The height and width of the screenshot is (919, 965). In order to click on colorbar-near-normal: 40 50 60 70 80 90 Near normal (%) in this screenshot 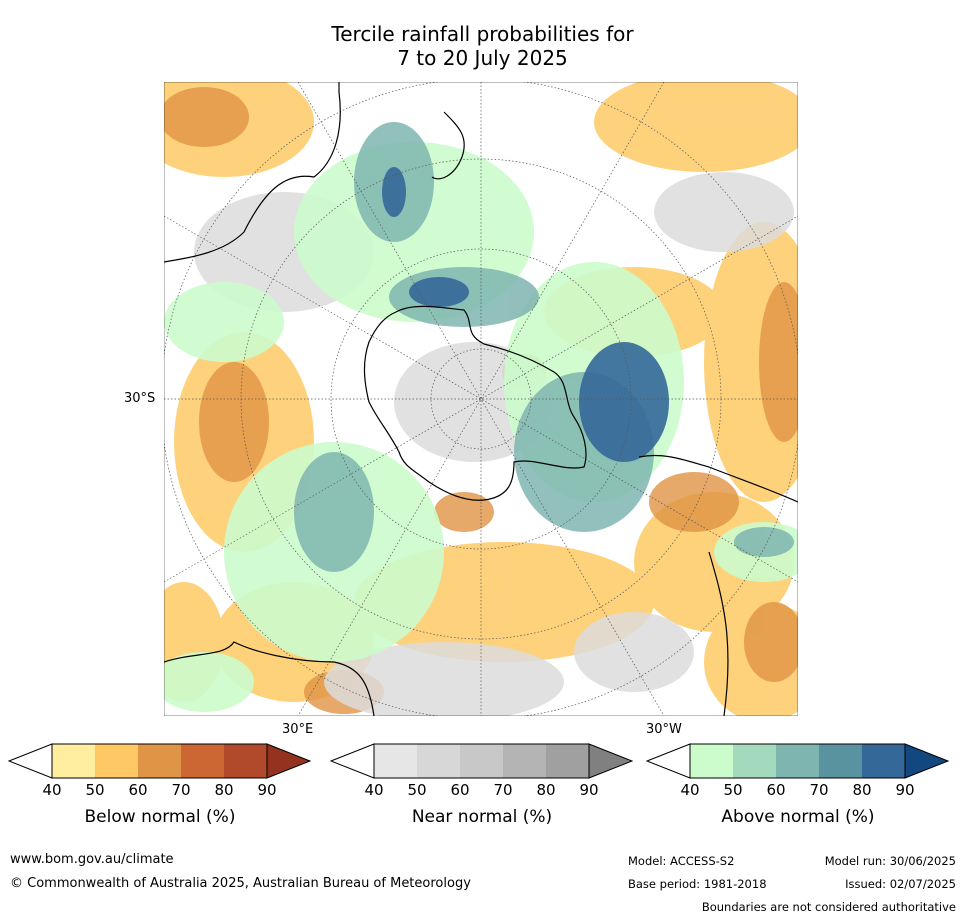, I will do `click(481, 785)`.